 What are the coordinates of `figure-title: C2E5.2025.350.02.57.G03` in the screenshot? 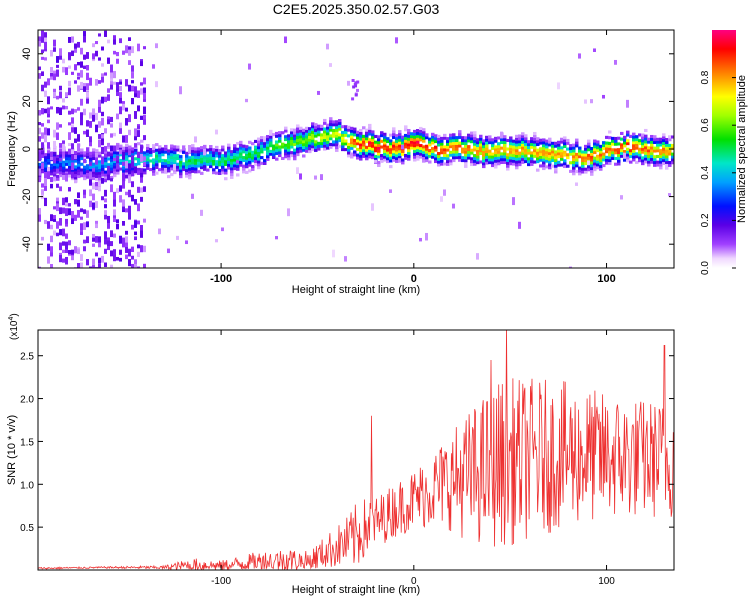 It's located at (356, 9).